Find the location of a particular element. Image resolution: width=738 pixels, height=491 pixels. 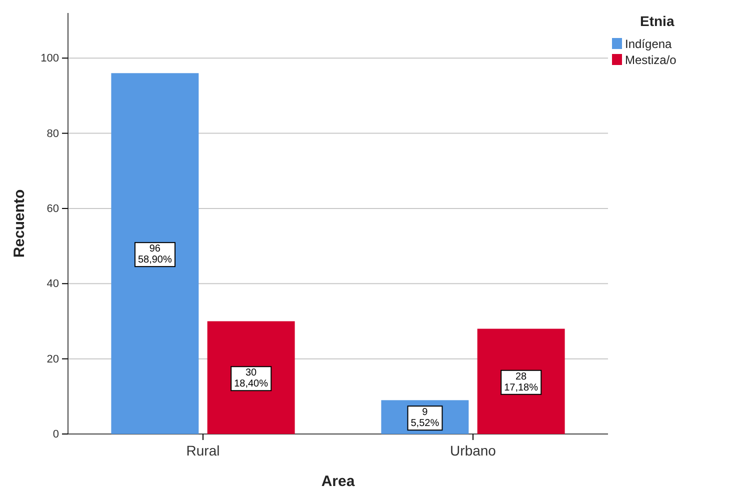

y-tick-label: 40 is located at coordinates (52, 284).